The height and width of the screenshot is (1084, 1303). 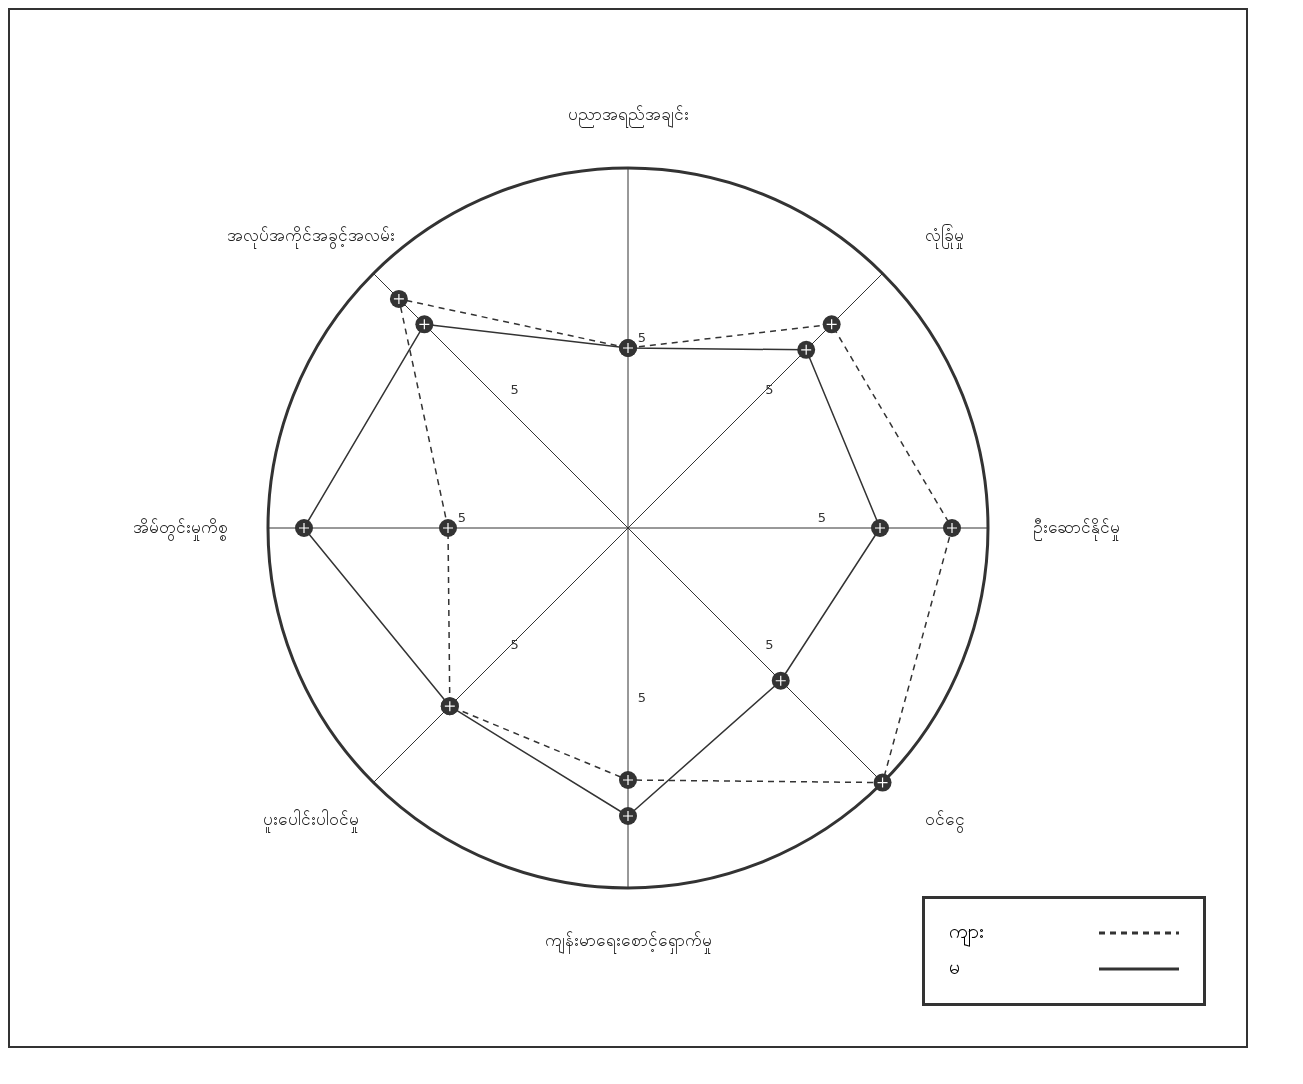 What do you see at coordinates (628, 942) in the screenshot?
I see `spoke-label: ကျန်းမာရေးစောင့်ရှောက်မှု` at bounding box center [628, 942].